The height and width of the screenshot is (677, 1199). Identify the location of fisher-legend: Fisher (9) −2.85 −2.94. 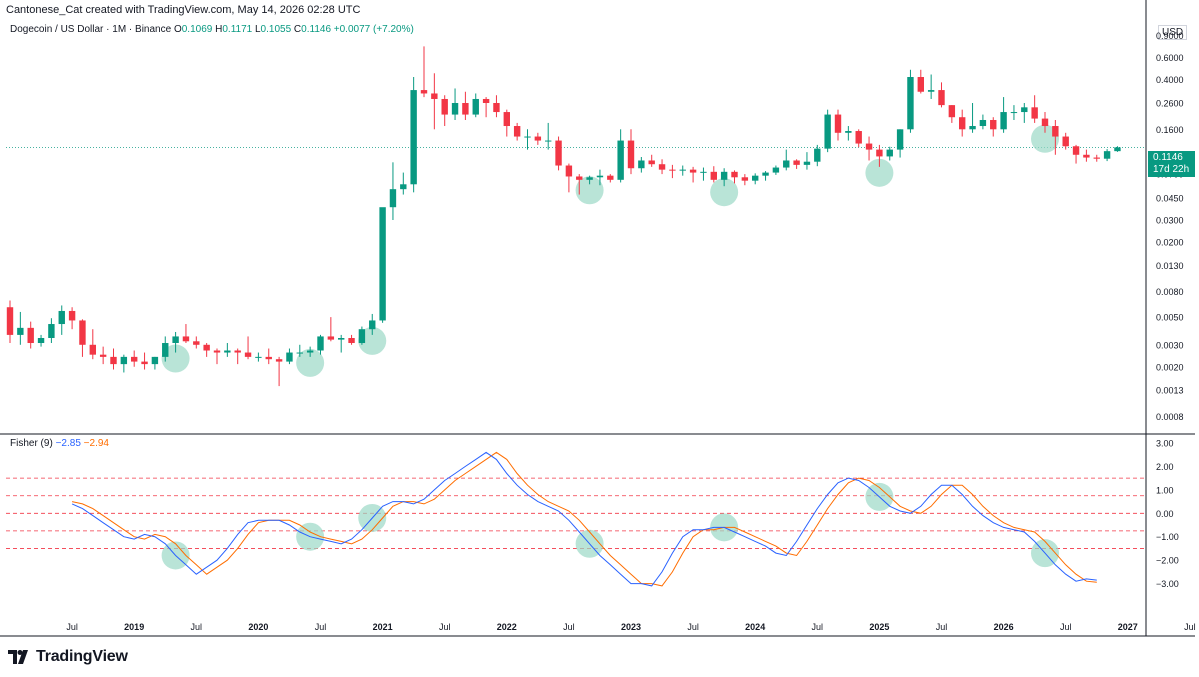
(59, 443).